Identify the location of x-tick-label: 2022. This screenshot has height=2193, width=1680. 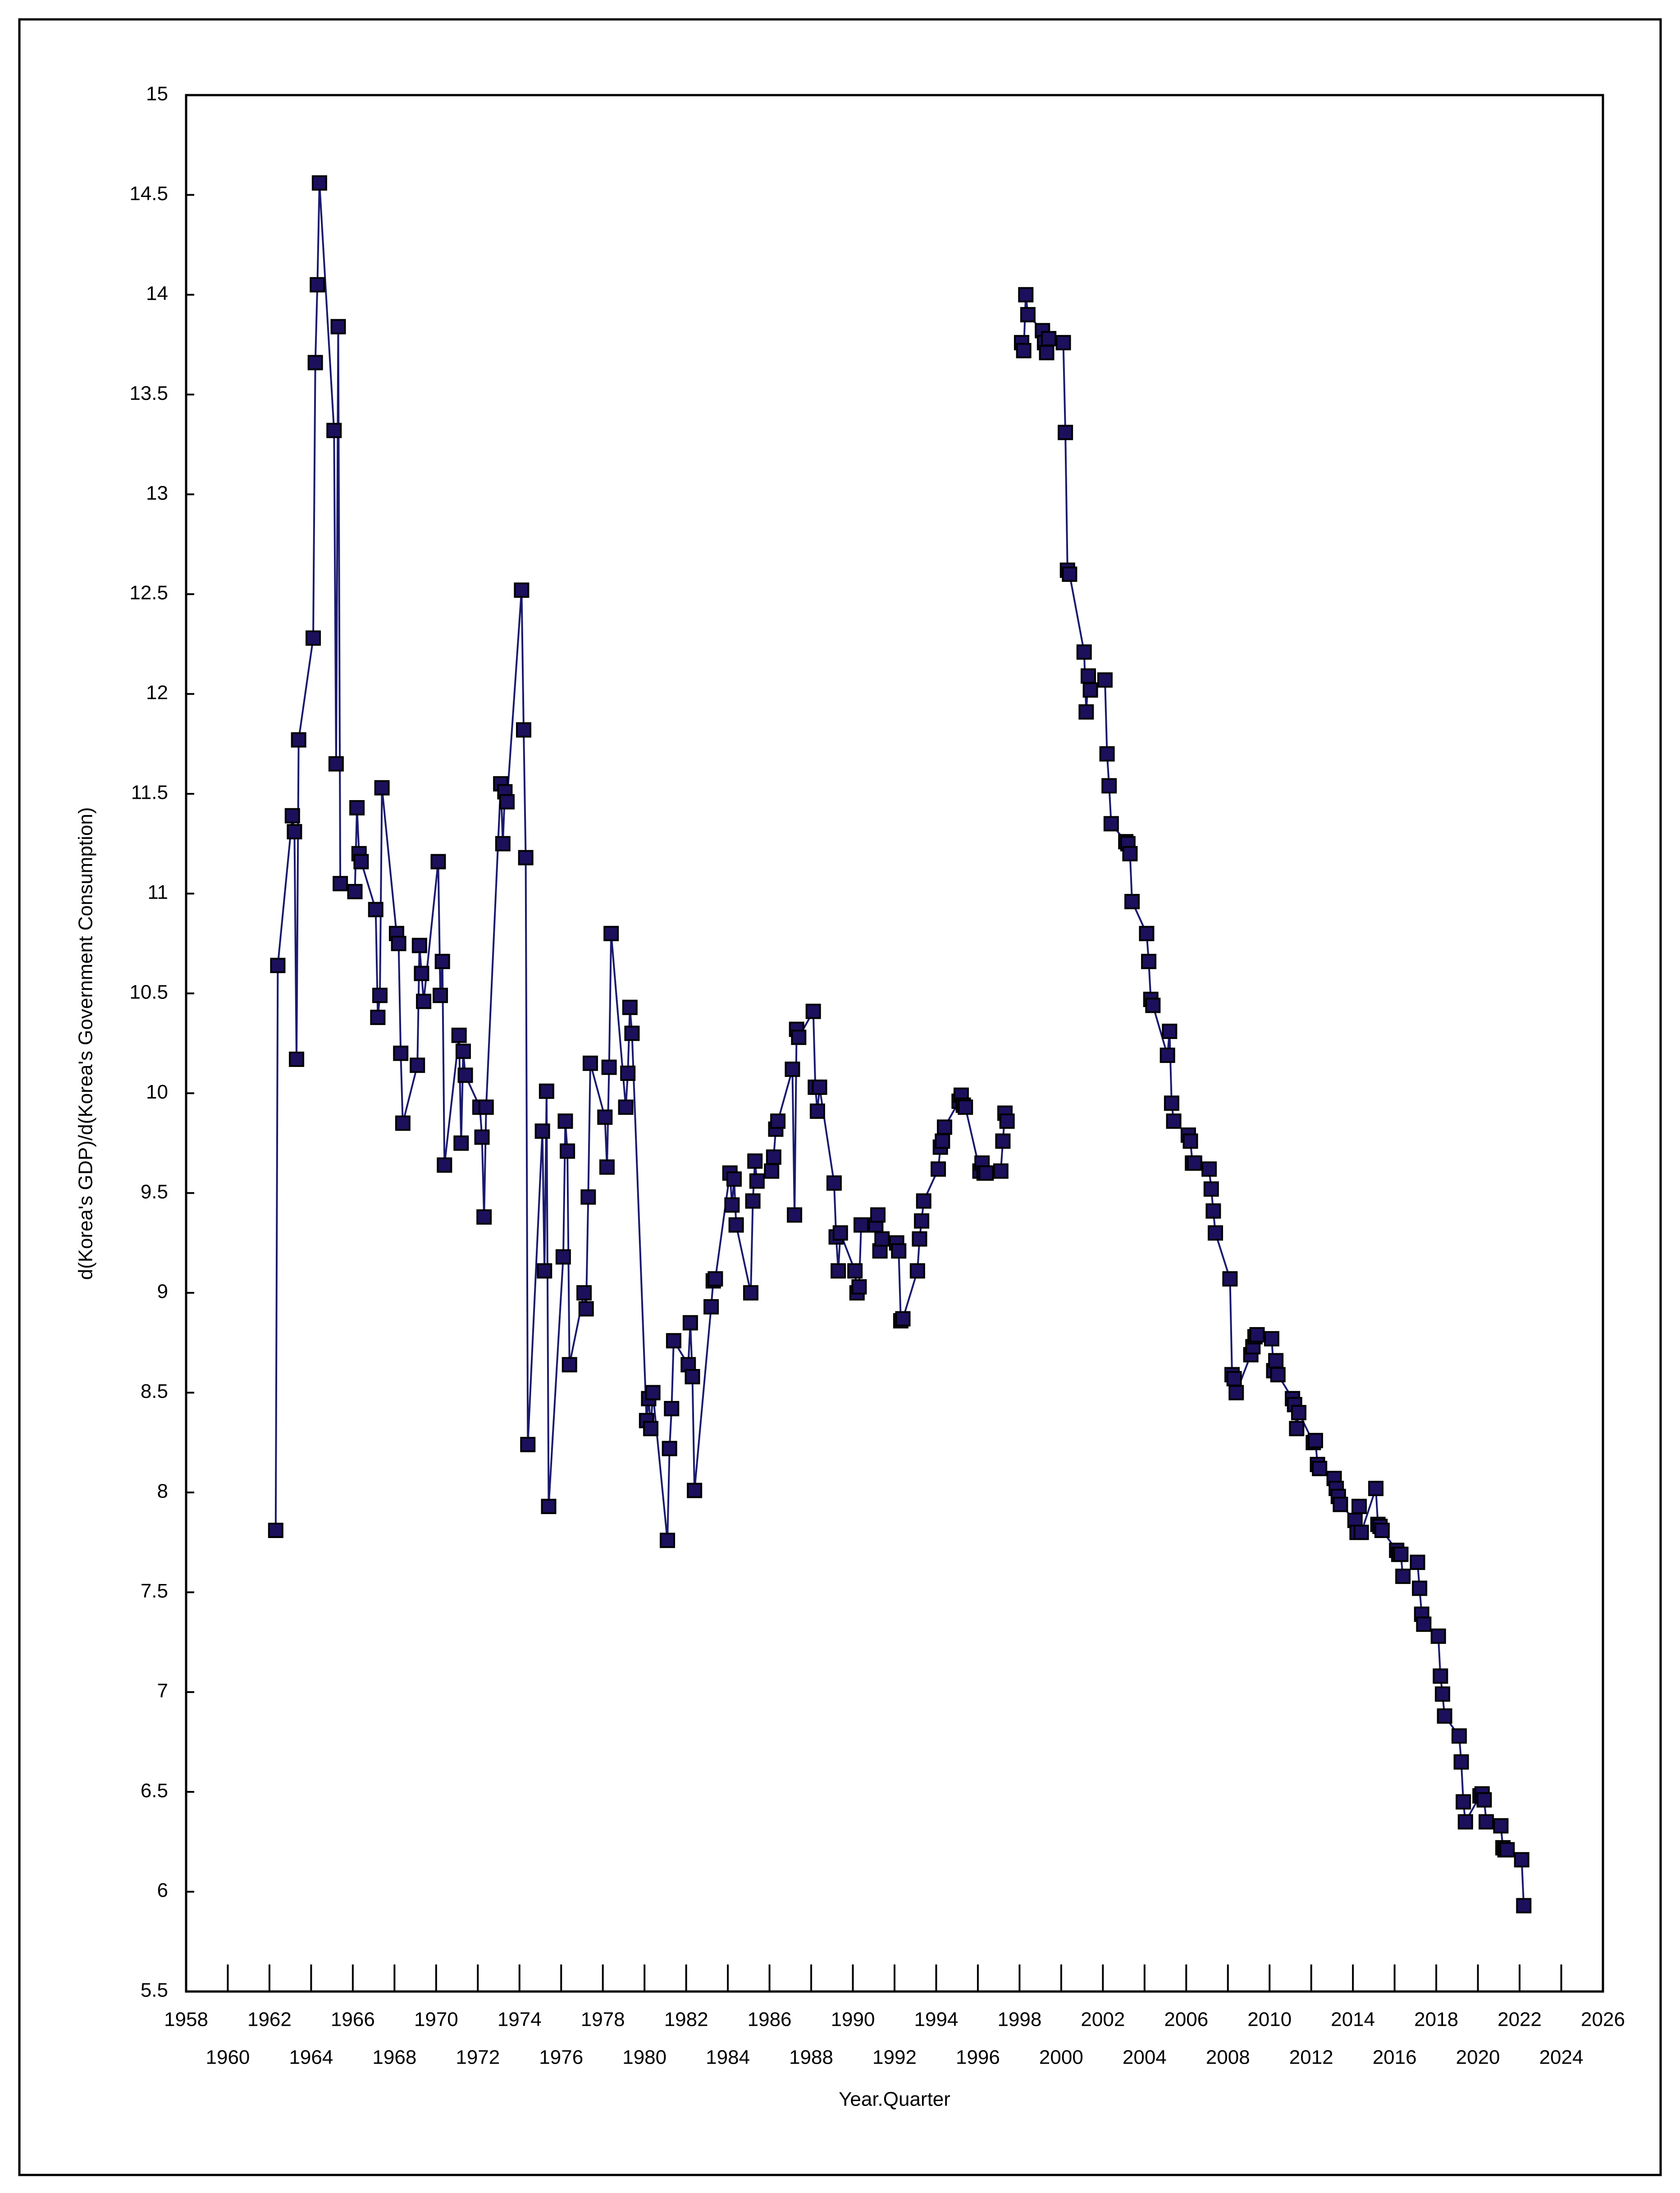
(1519, 2020).